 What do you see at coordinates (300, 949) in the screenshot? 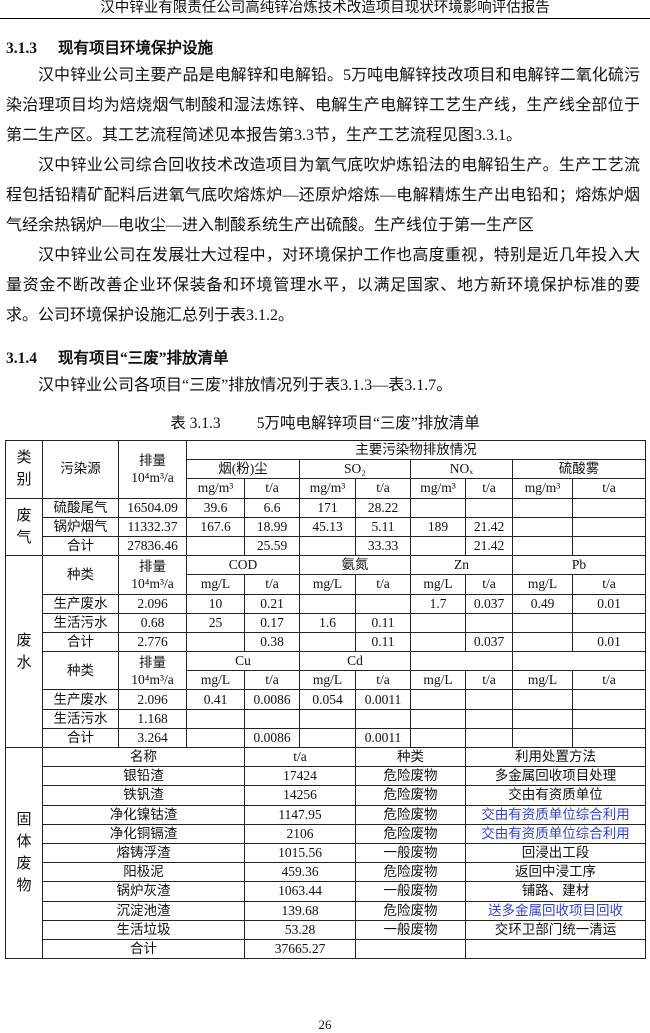
I see `row-amount: 37665.27` at bounding box center [300, 949].